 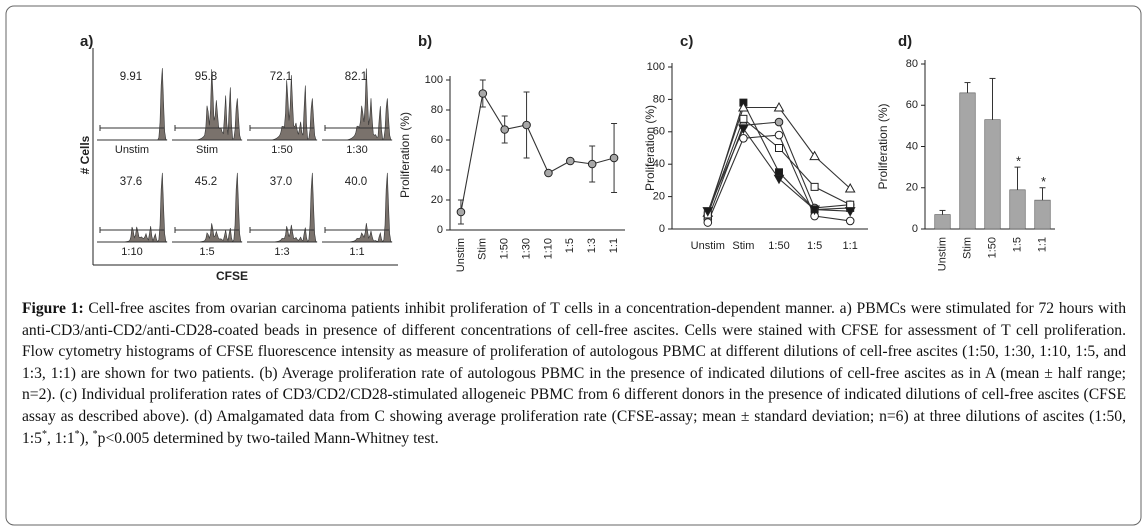 What do you see at coordinates (131, 252) in the screenshot?
I see `category-label: 1:10` at bounding box center [131, 252].